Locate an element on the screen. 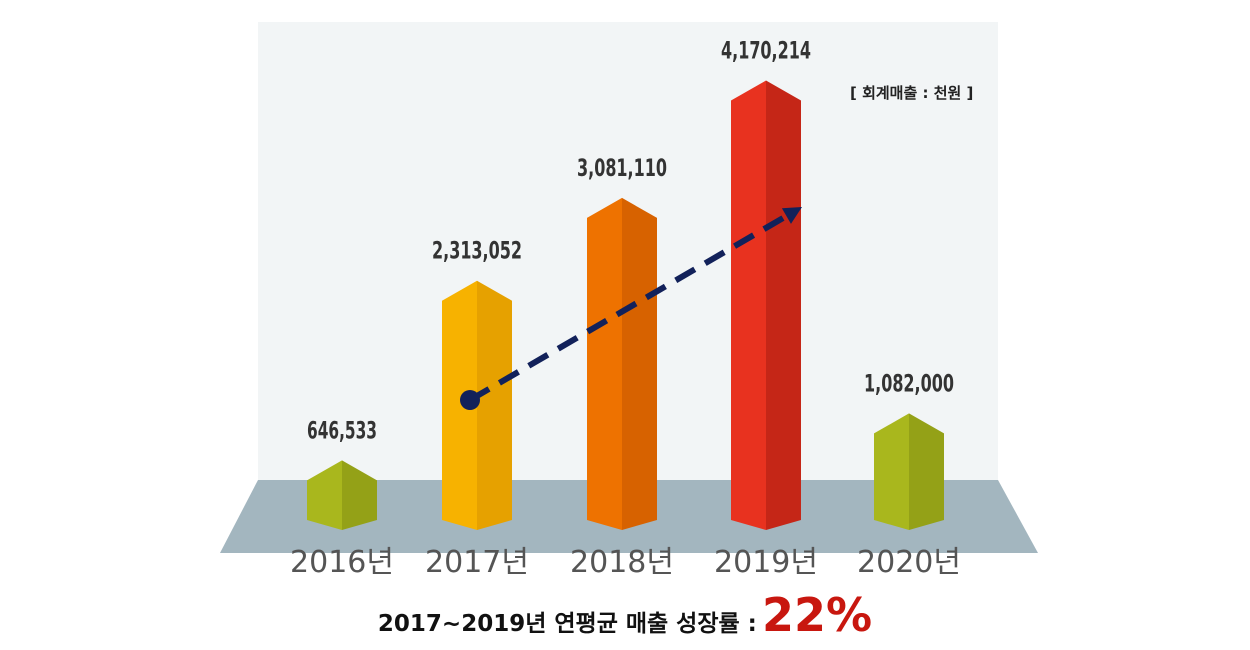  bar-2018년 is located at coordinates (622, 363).